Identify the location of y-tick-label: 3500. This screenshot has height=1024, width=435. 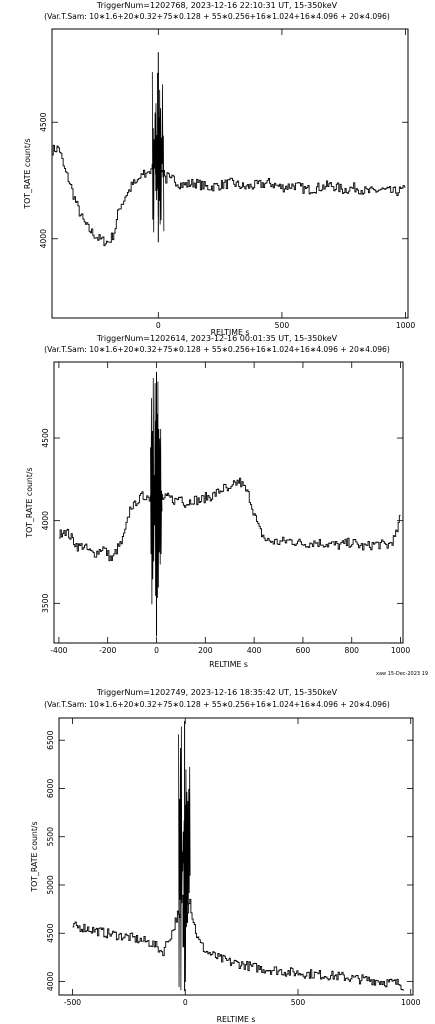
(45, 602).